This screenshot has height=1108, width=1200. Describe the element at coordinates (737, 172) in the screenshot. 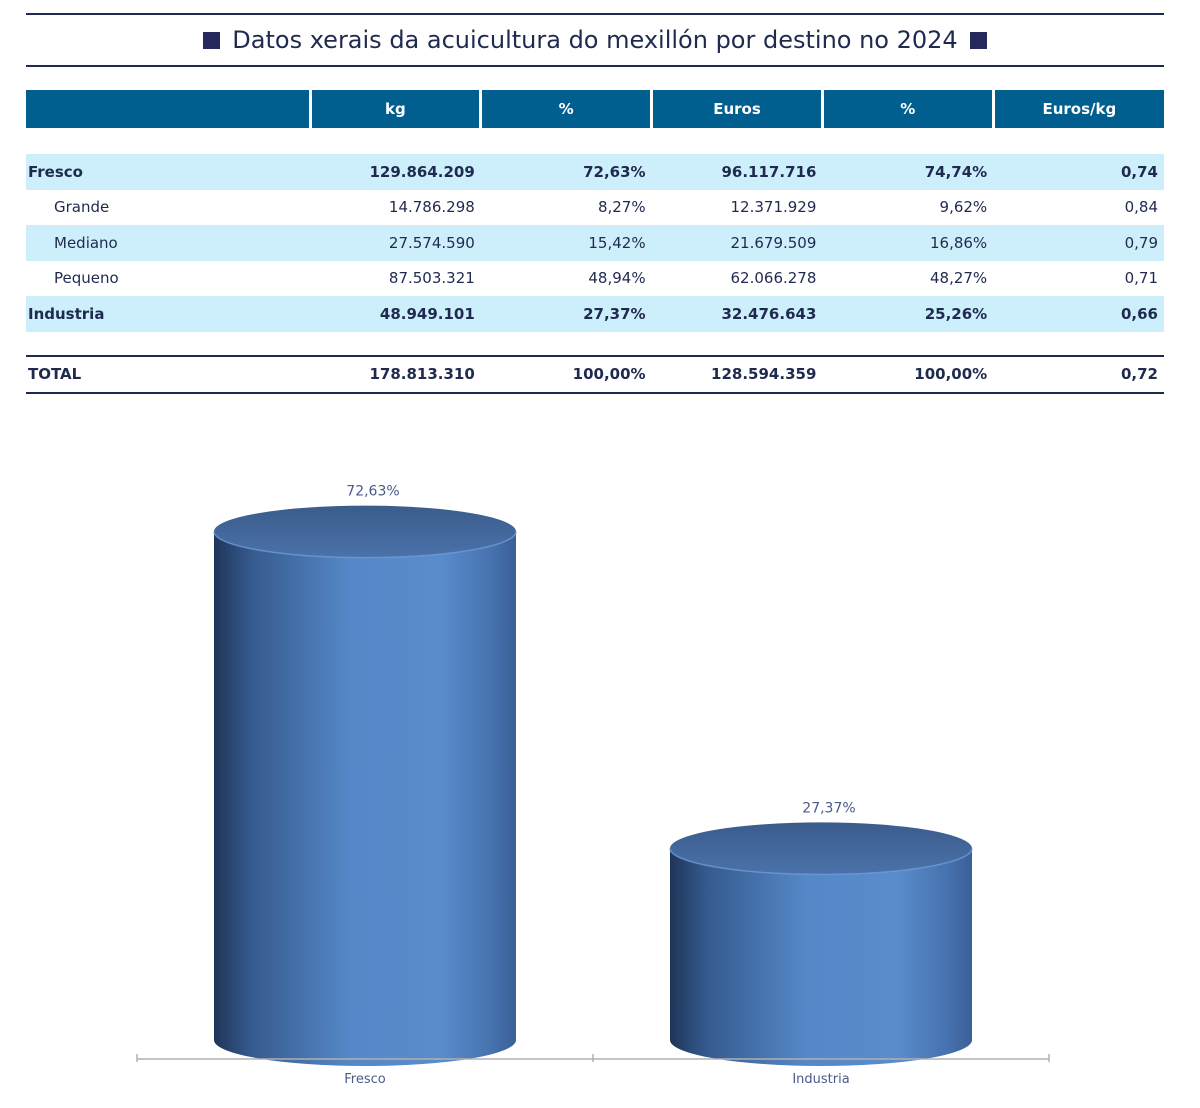

I see `cell-euros: 96.117.716` at that location.